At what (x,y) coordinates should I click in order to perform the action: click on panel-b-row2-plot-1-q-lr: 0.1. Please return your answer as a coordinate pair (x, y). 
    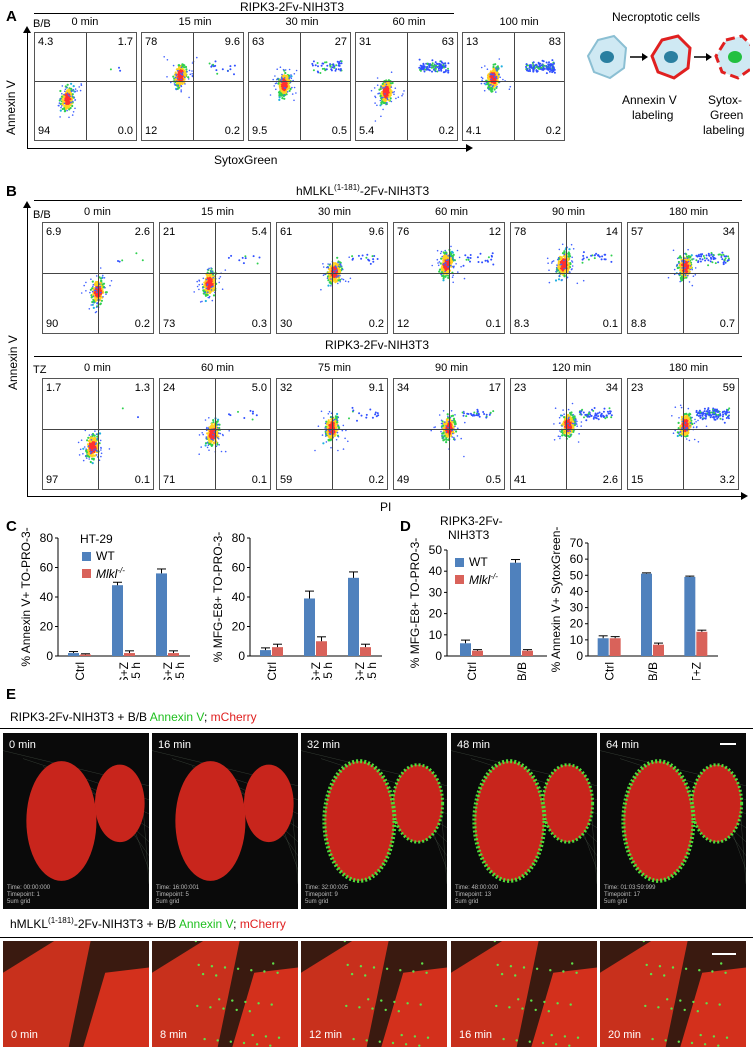
    Looking at the image, I should click on (259, 480).